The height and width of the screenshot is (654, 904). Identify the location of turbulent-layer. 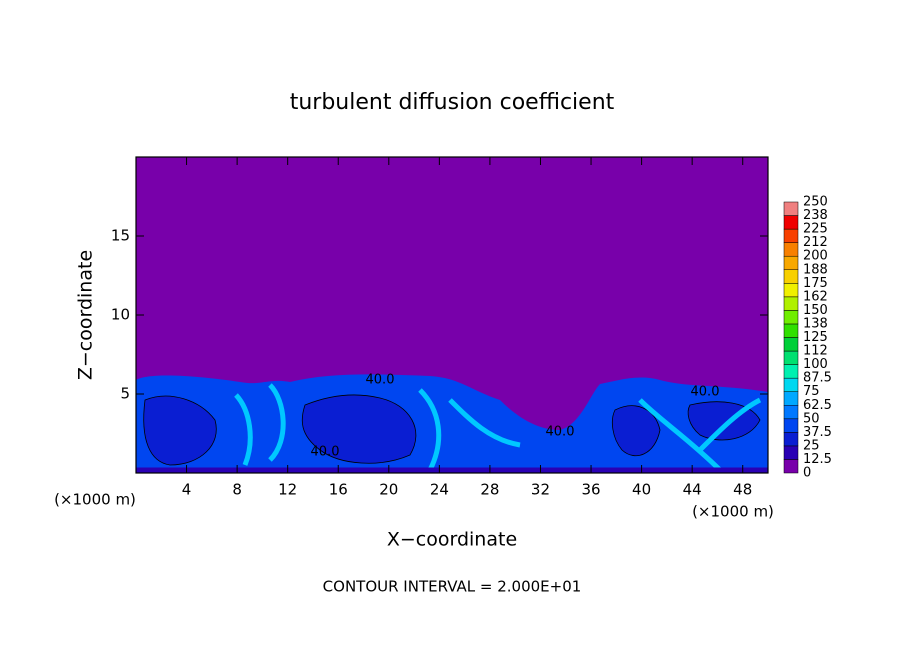
(452, 423).